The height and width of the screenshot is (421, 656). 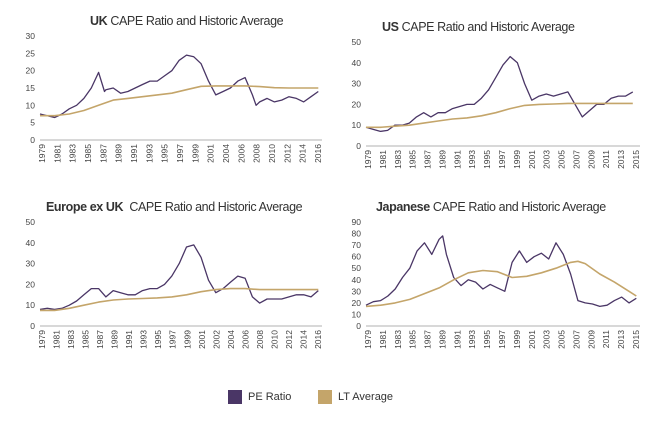 What do you see at coordinates (303, 153) in the screenshot?
I see `x-tick-label: 2014` at bounding box center [303, 153].